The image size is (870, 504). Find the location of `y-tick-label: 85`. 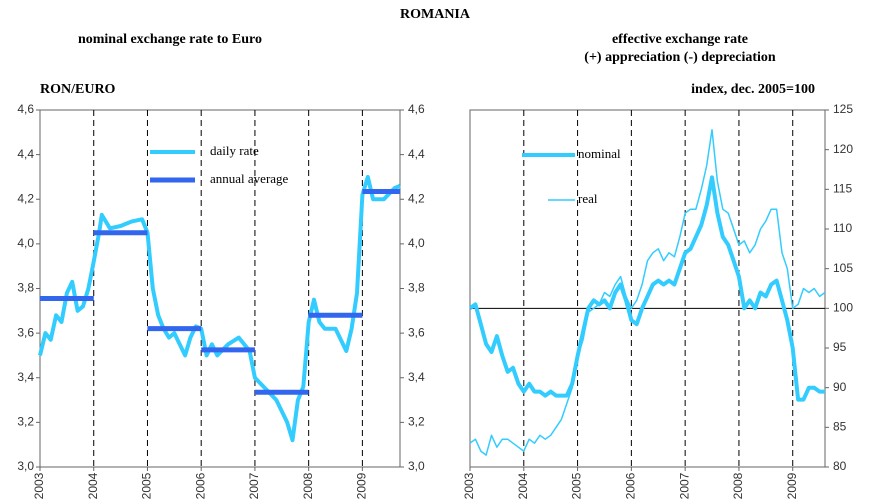

y-tick-label: 85 is located at coordinates (840, 427).